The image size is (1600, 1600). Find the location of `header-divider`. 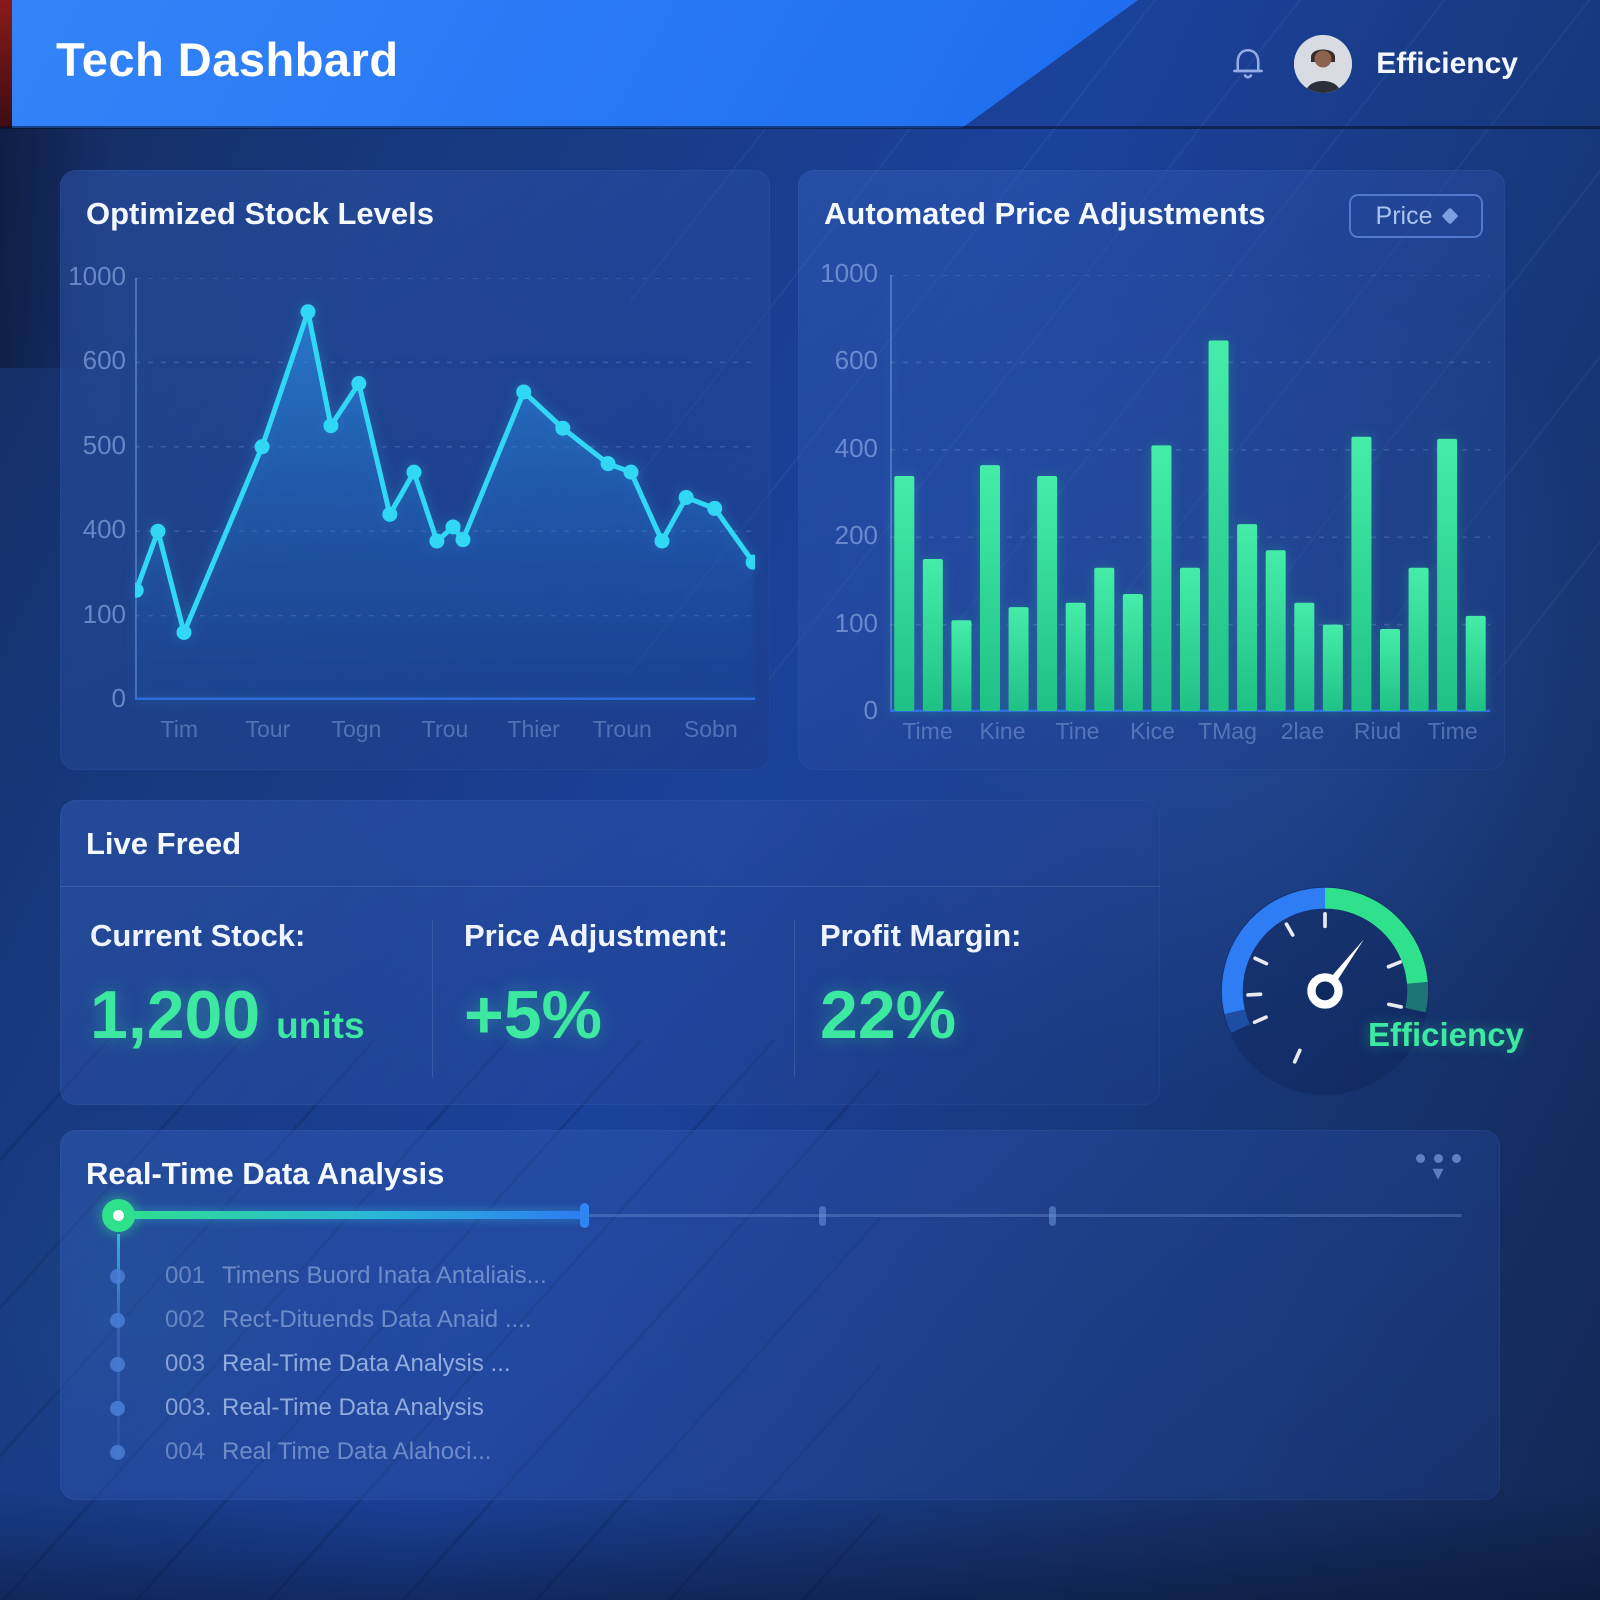

header-divider is located at coordinates (800, 127).